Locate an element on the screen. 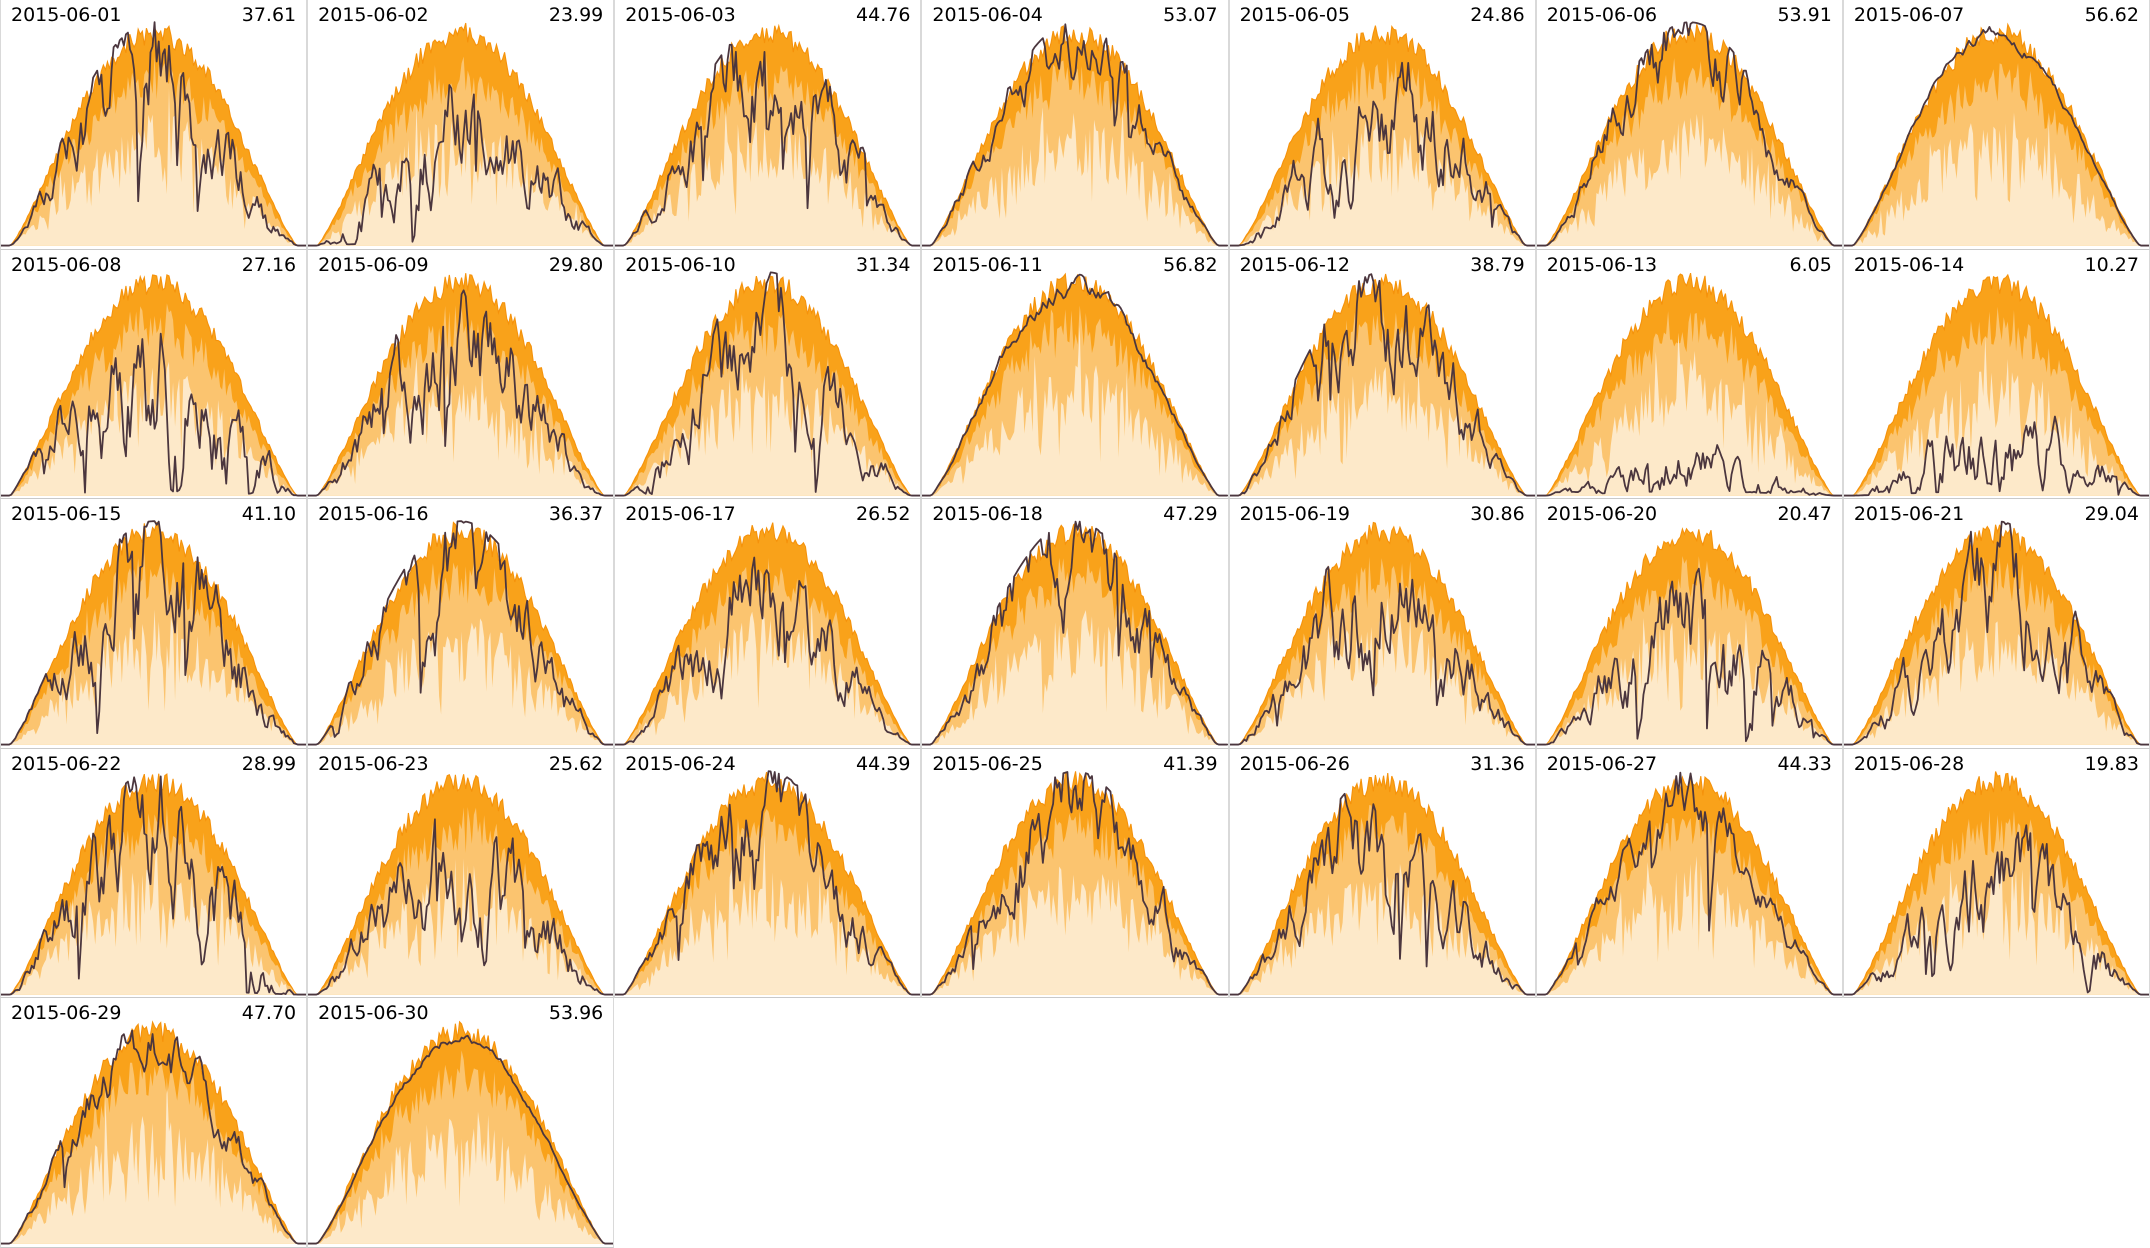 This screenshot has height=1248, width=2150. day-panel: 2015-06-28 19.83 is located at coordinates (1996, 873).